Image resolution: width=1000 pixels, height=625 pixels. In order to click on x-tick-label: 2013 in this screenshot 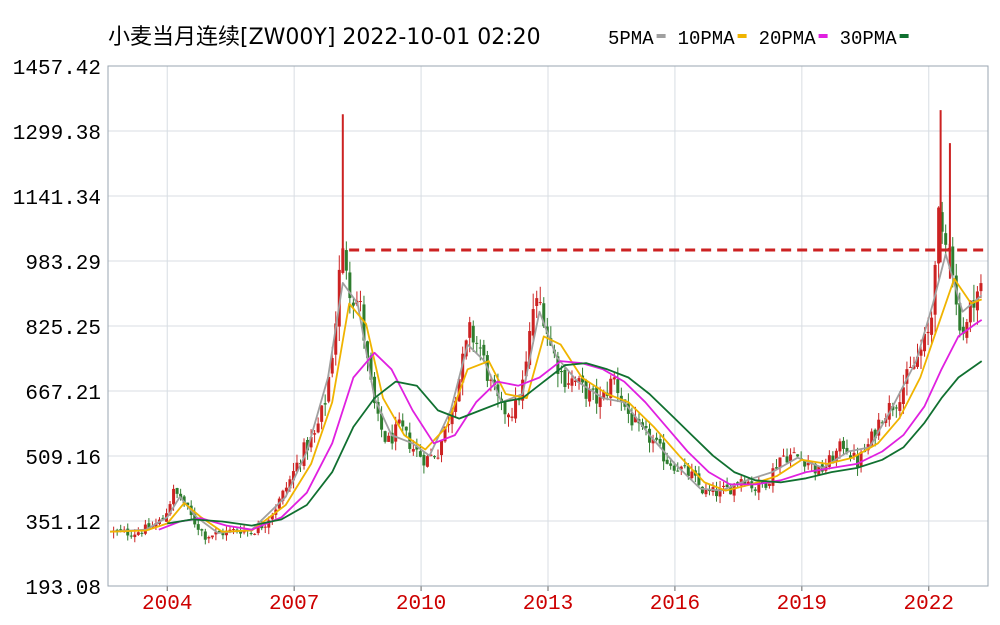, I will do `click(548, 604)`.